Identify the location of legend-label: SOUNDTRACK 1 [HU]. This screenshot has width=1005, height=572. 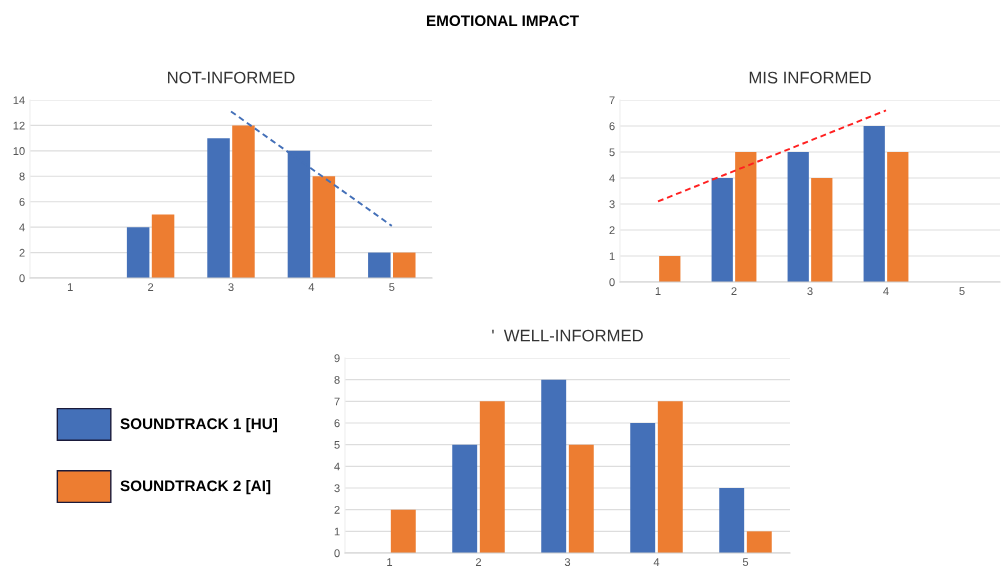
(198, 425).